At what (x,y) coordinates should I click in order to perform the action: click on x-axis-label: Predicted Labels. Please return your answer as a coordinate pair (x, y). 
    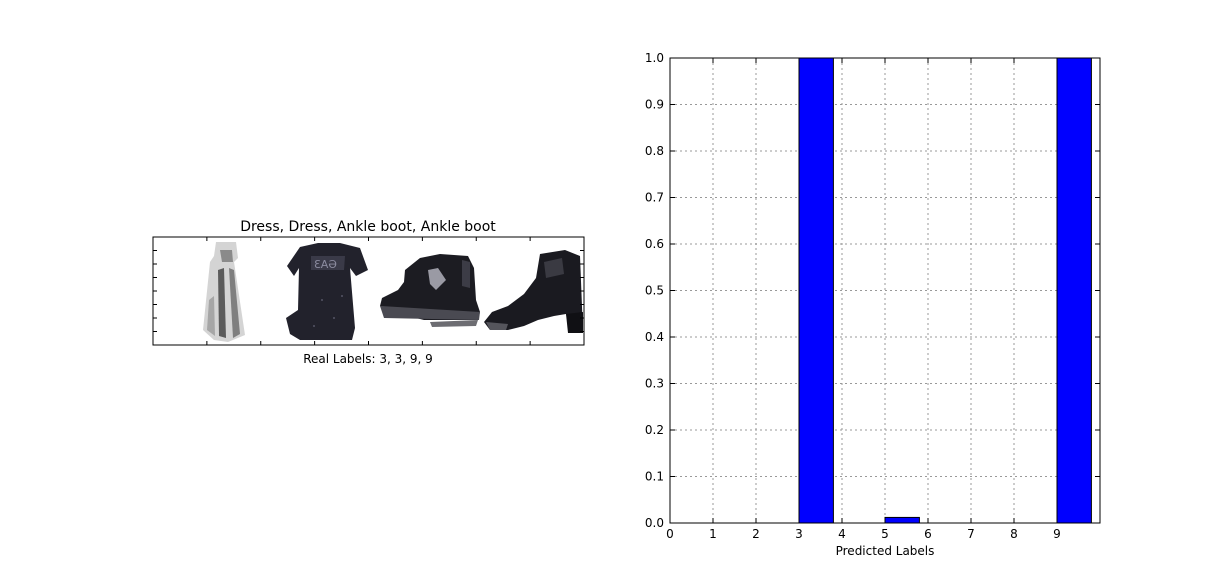
    Looking at the image, I should click on (885, 551).